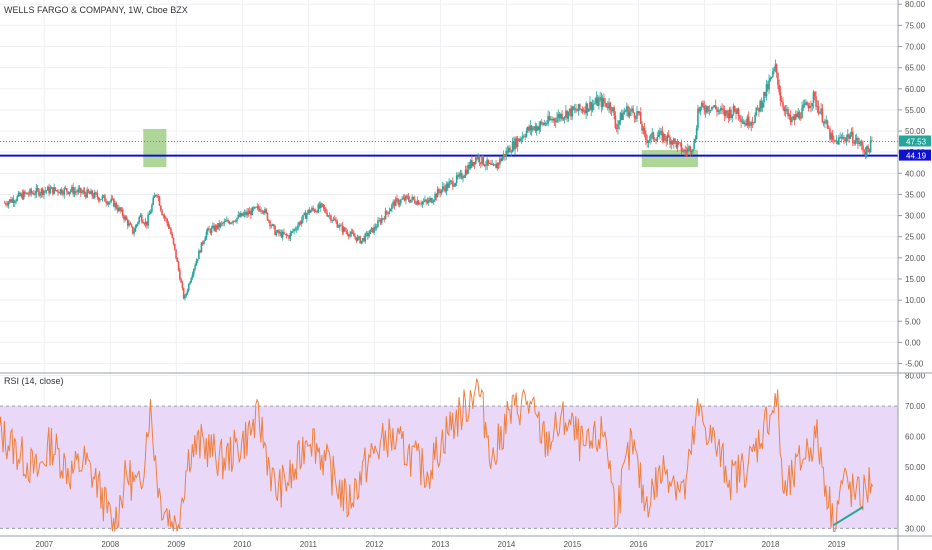 This screenshot has width=932, height=550. I want to click on rsi-y-tick-label: 80.00, so click(915, 376).